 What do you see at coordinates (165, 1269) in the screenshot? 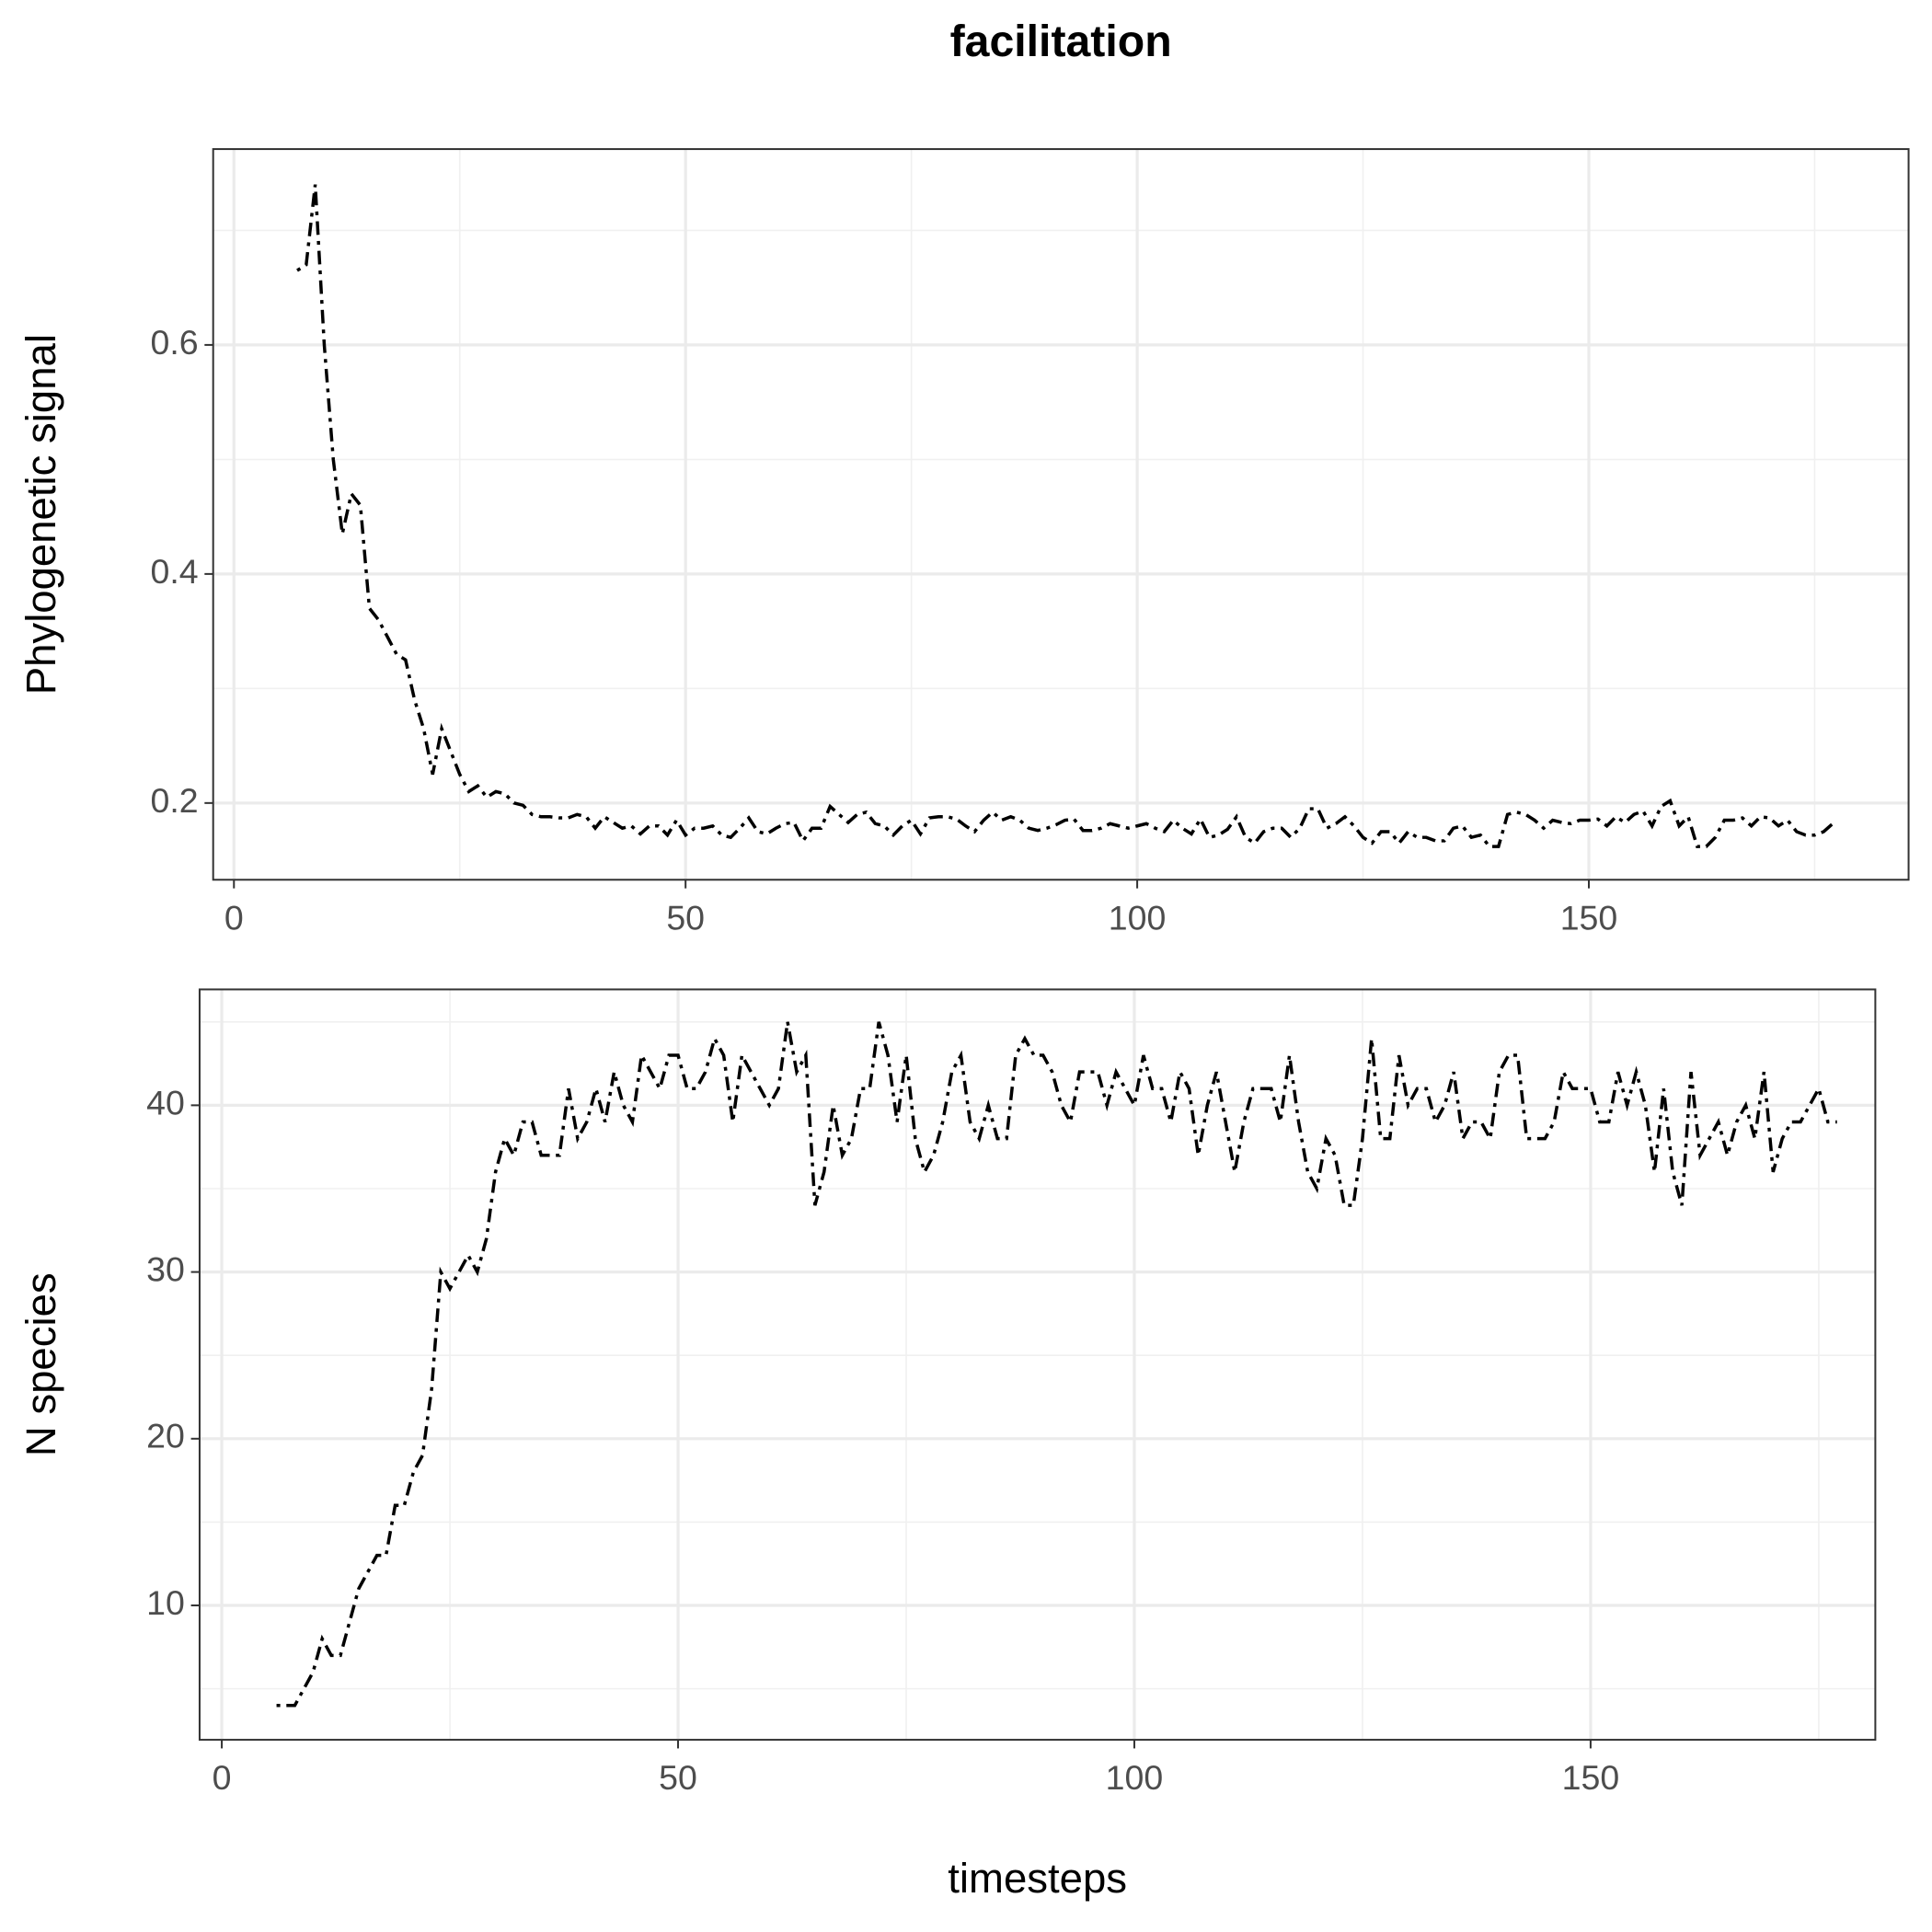
I see `y-tick-label: 30` at bounding box center [165, 1269].